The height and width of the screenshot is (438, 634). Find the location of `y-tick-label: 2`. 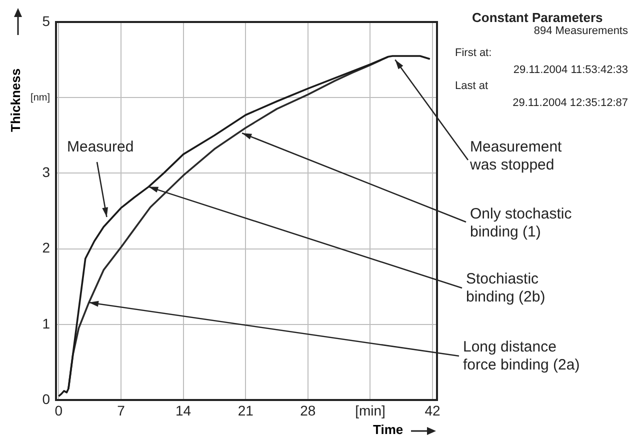

y-tick-label: 2 is located at coordinates (46, 248).